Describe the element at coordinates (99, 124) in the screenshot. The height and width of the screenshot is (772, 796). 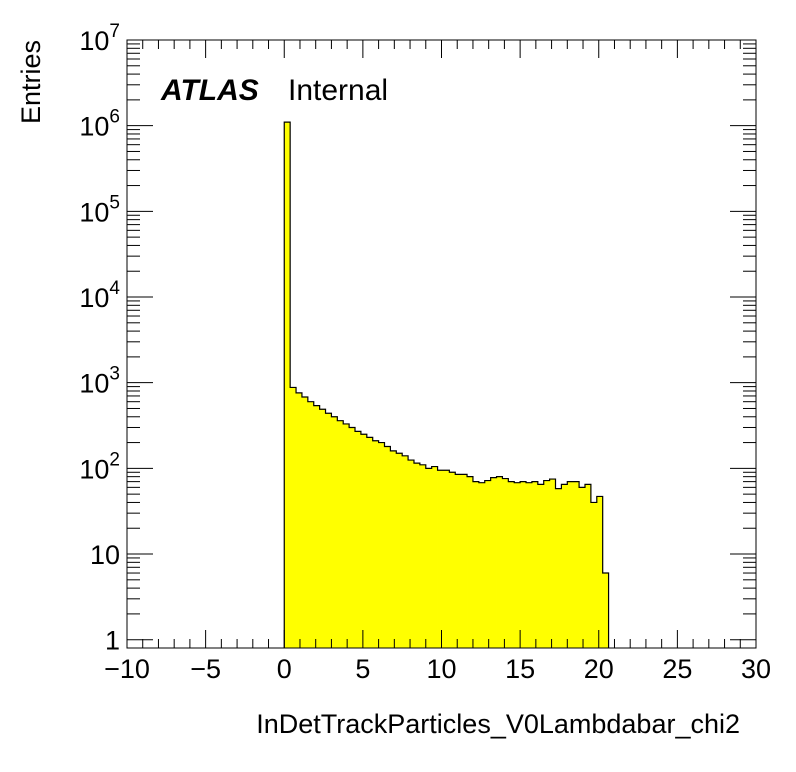
I see `y-tick-label: 10⁶` at that location.